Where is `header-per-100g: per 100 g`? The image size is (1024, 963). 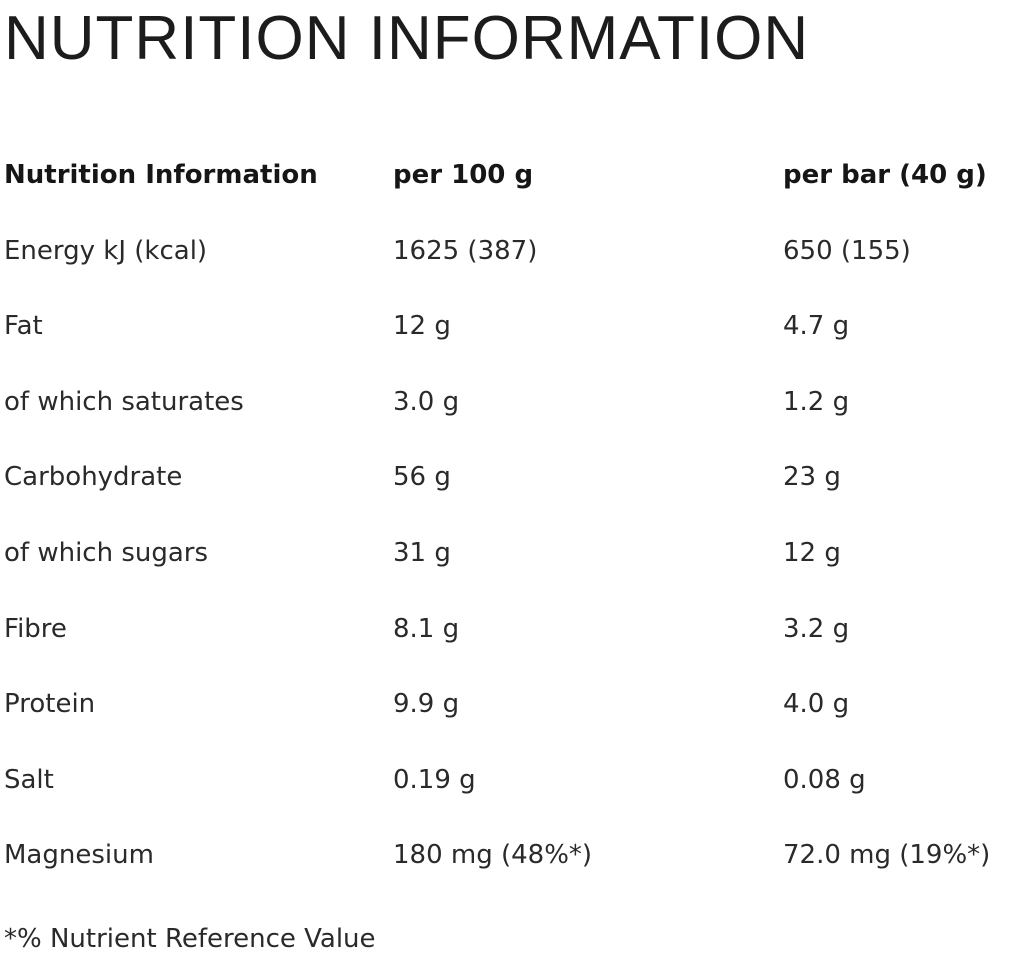
header-per-100g: per 100 g is located at coordinates (463, 175).